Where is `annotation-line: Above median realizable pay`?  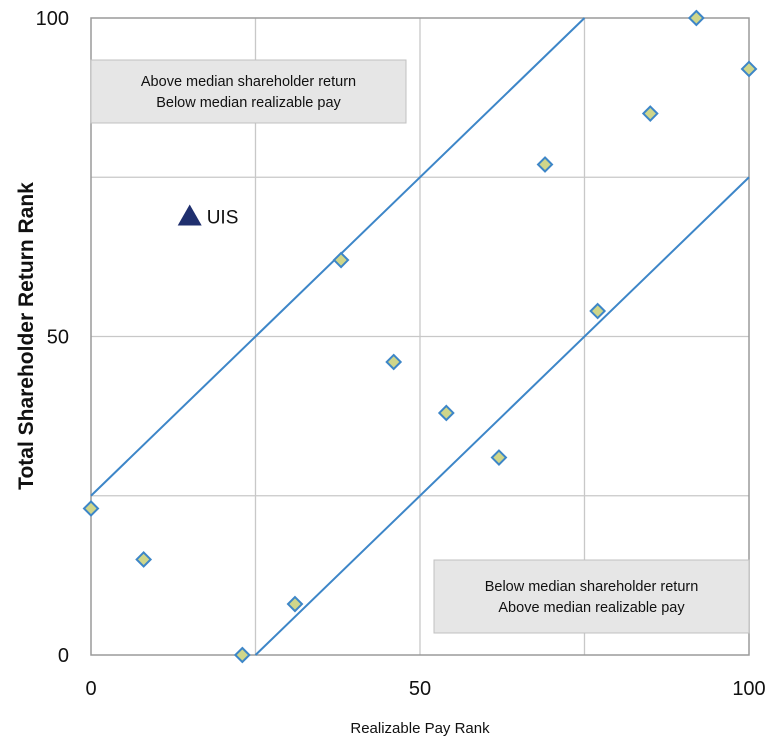 annotation-line: Above median realizable pay is located at coordinates (591, 608).